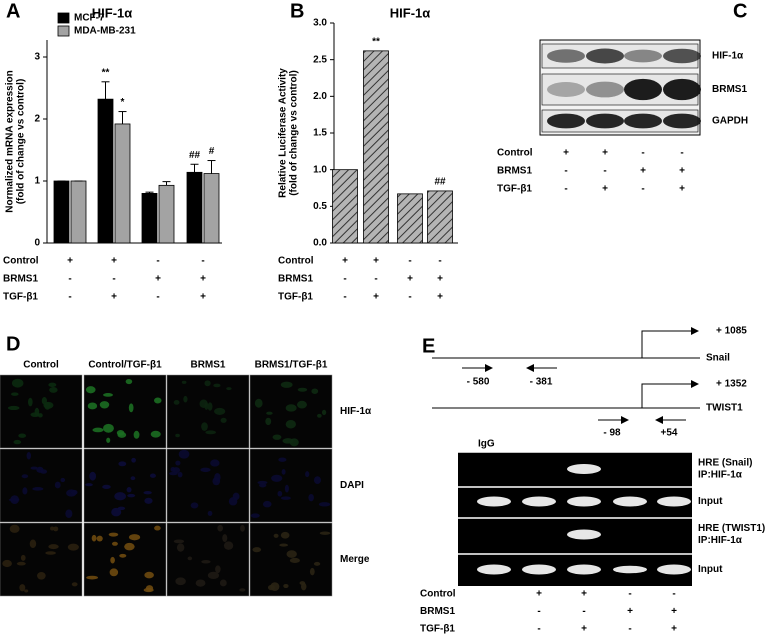 The image size is (778, 636). What do you see at coordinates (37, 181) in the screenshot?
I see `y-tick-label: 1` at bounding box center [37, 181].